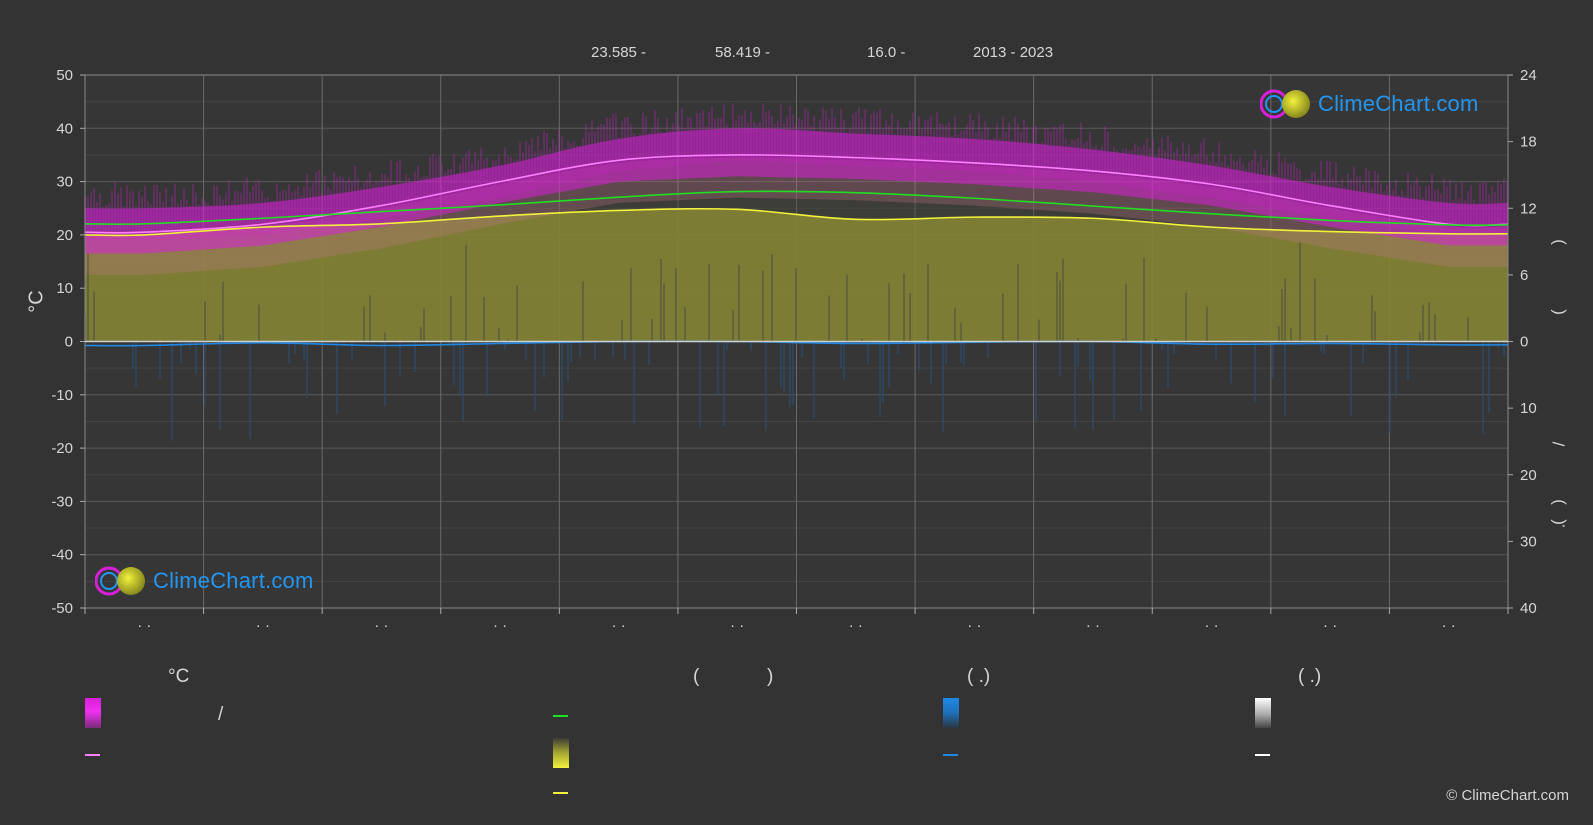 The image size is (1593, 825). What do you see at coordinates (1559, 444) in the screenshot?
I see `right-axis-glyph-3: /` at bounding box center [1559, 444].